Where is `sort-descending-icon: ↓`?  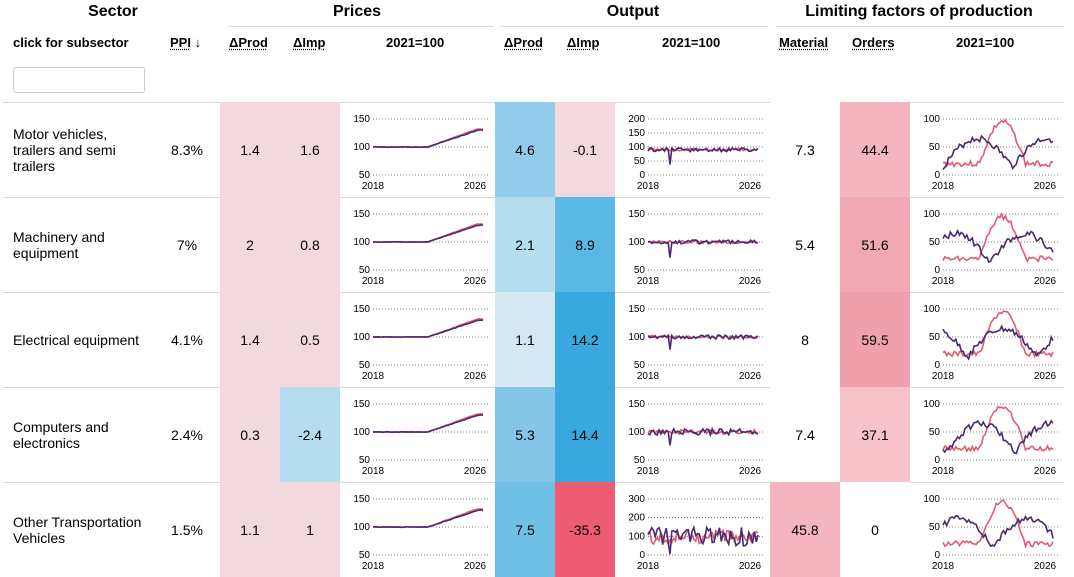 sort-descending-icon: ↓ is located at coordinates (198, 42).